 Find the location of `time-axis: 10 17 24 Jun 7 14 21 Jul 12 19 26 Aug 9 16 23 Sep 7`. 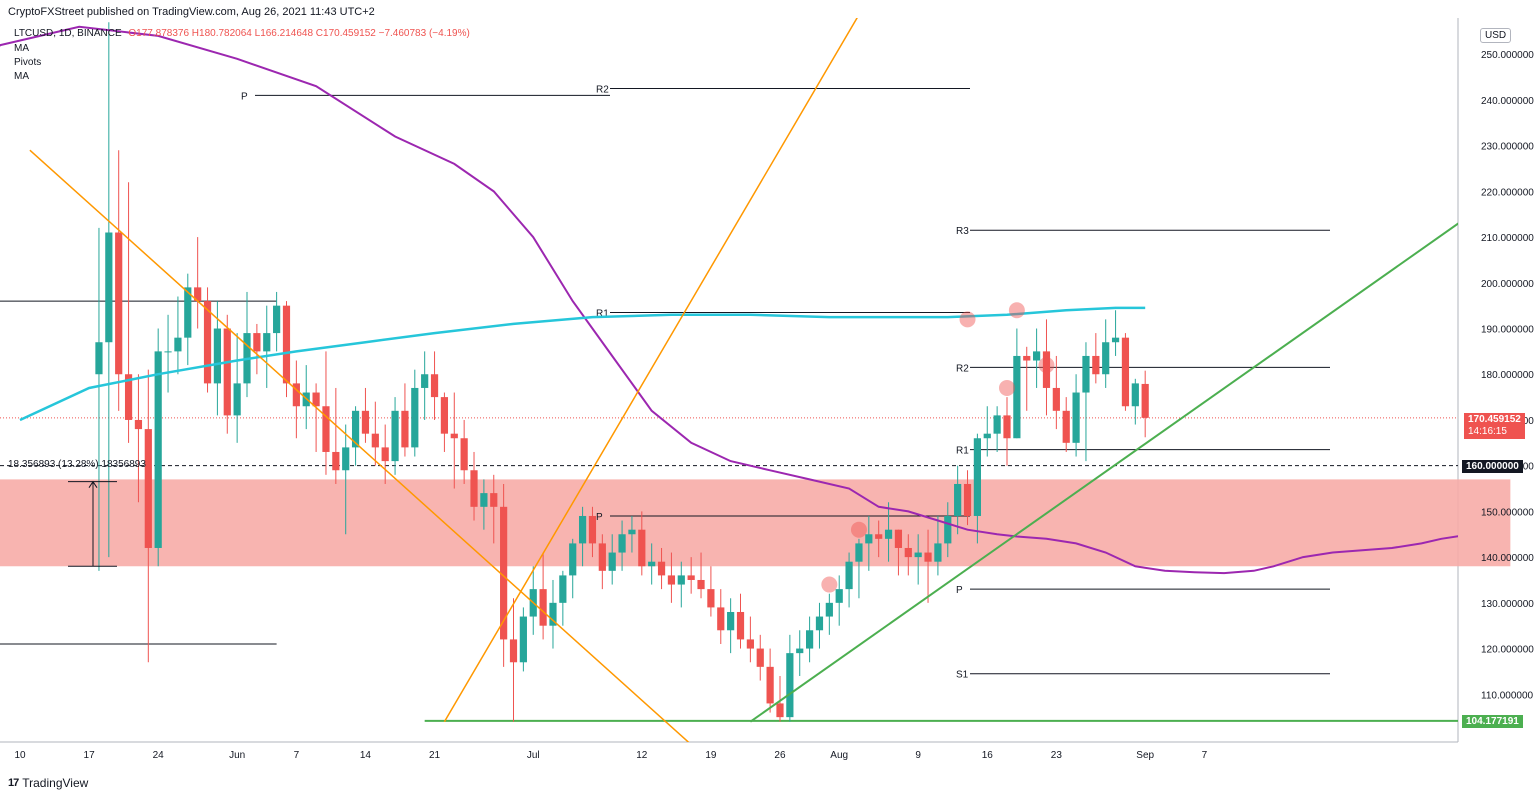

time-axis: 10 17 24 Jun 7 14 21 Jul 12 19 26 Aug 9 16 23 Sep 7 is located at coordinates (610, 755).